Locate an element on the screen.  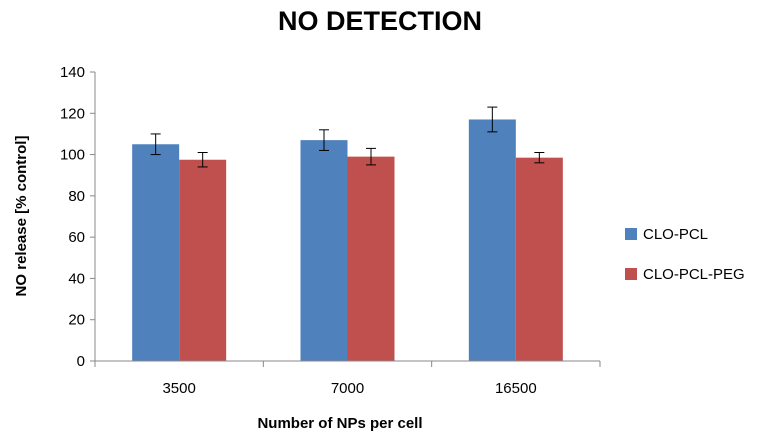
x-axis-label: Number of NPs per cell is located at coordinates (339, 423).